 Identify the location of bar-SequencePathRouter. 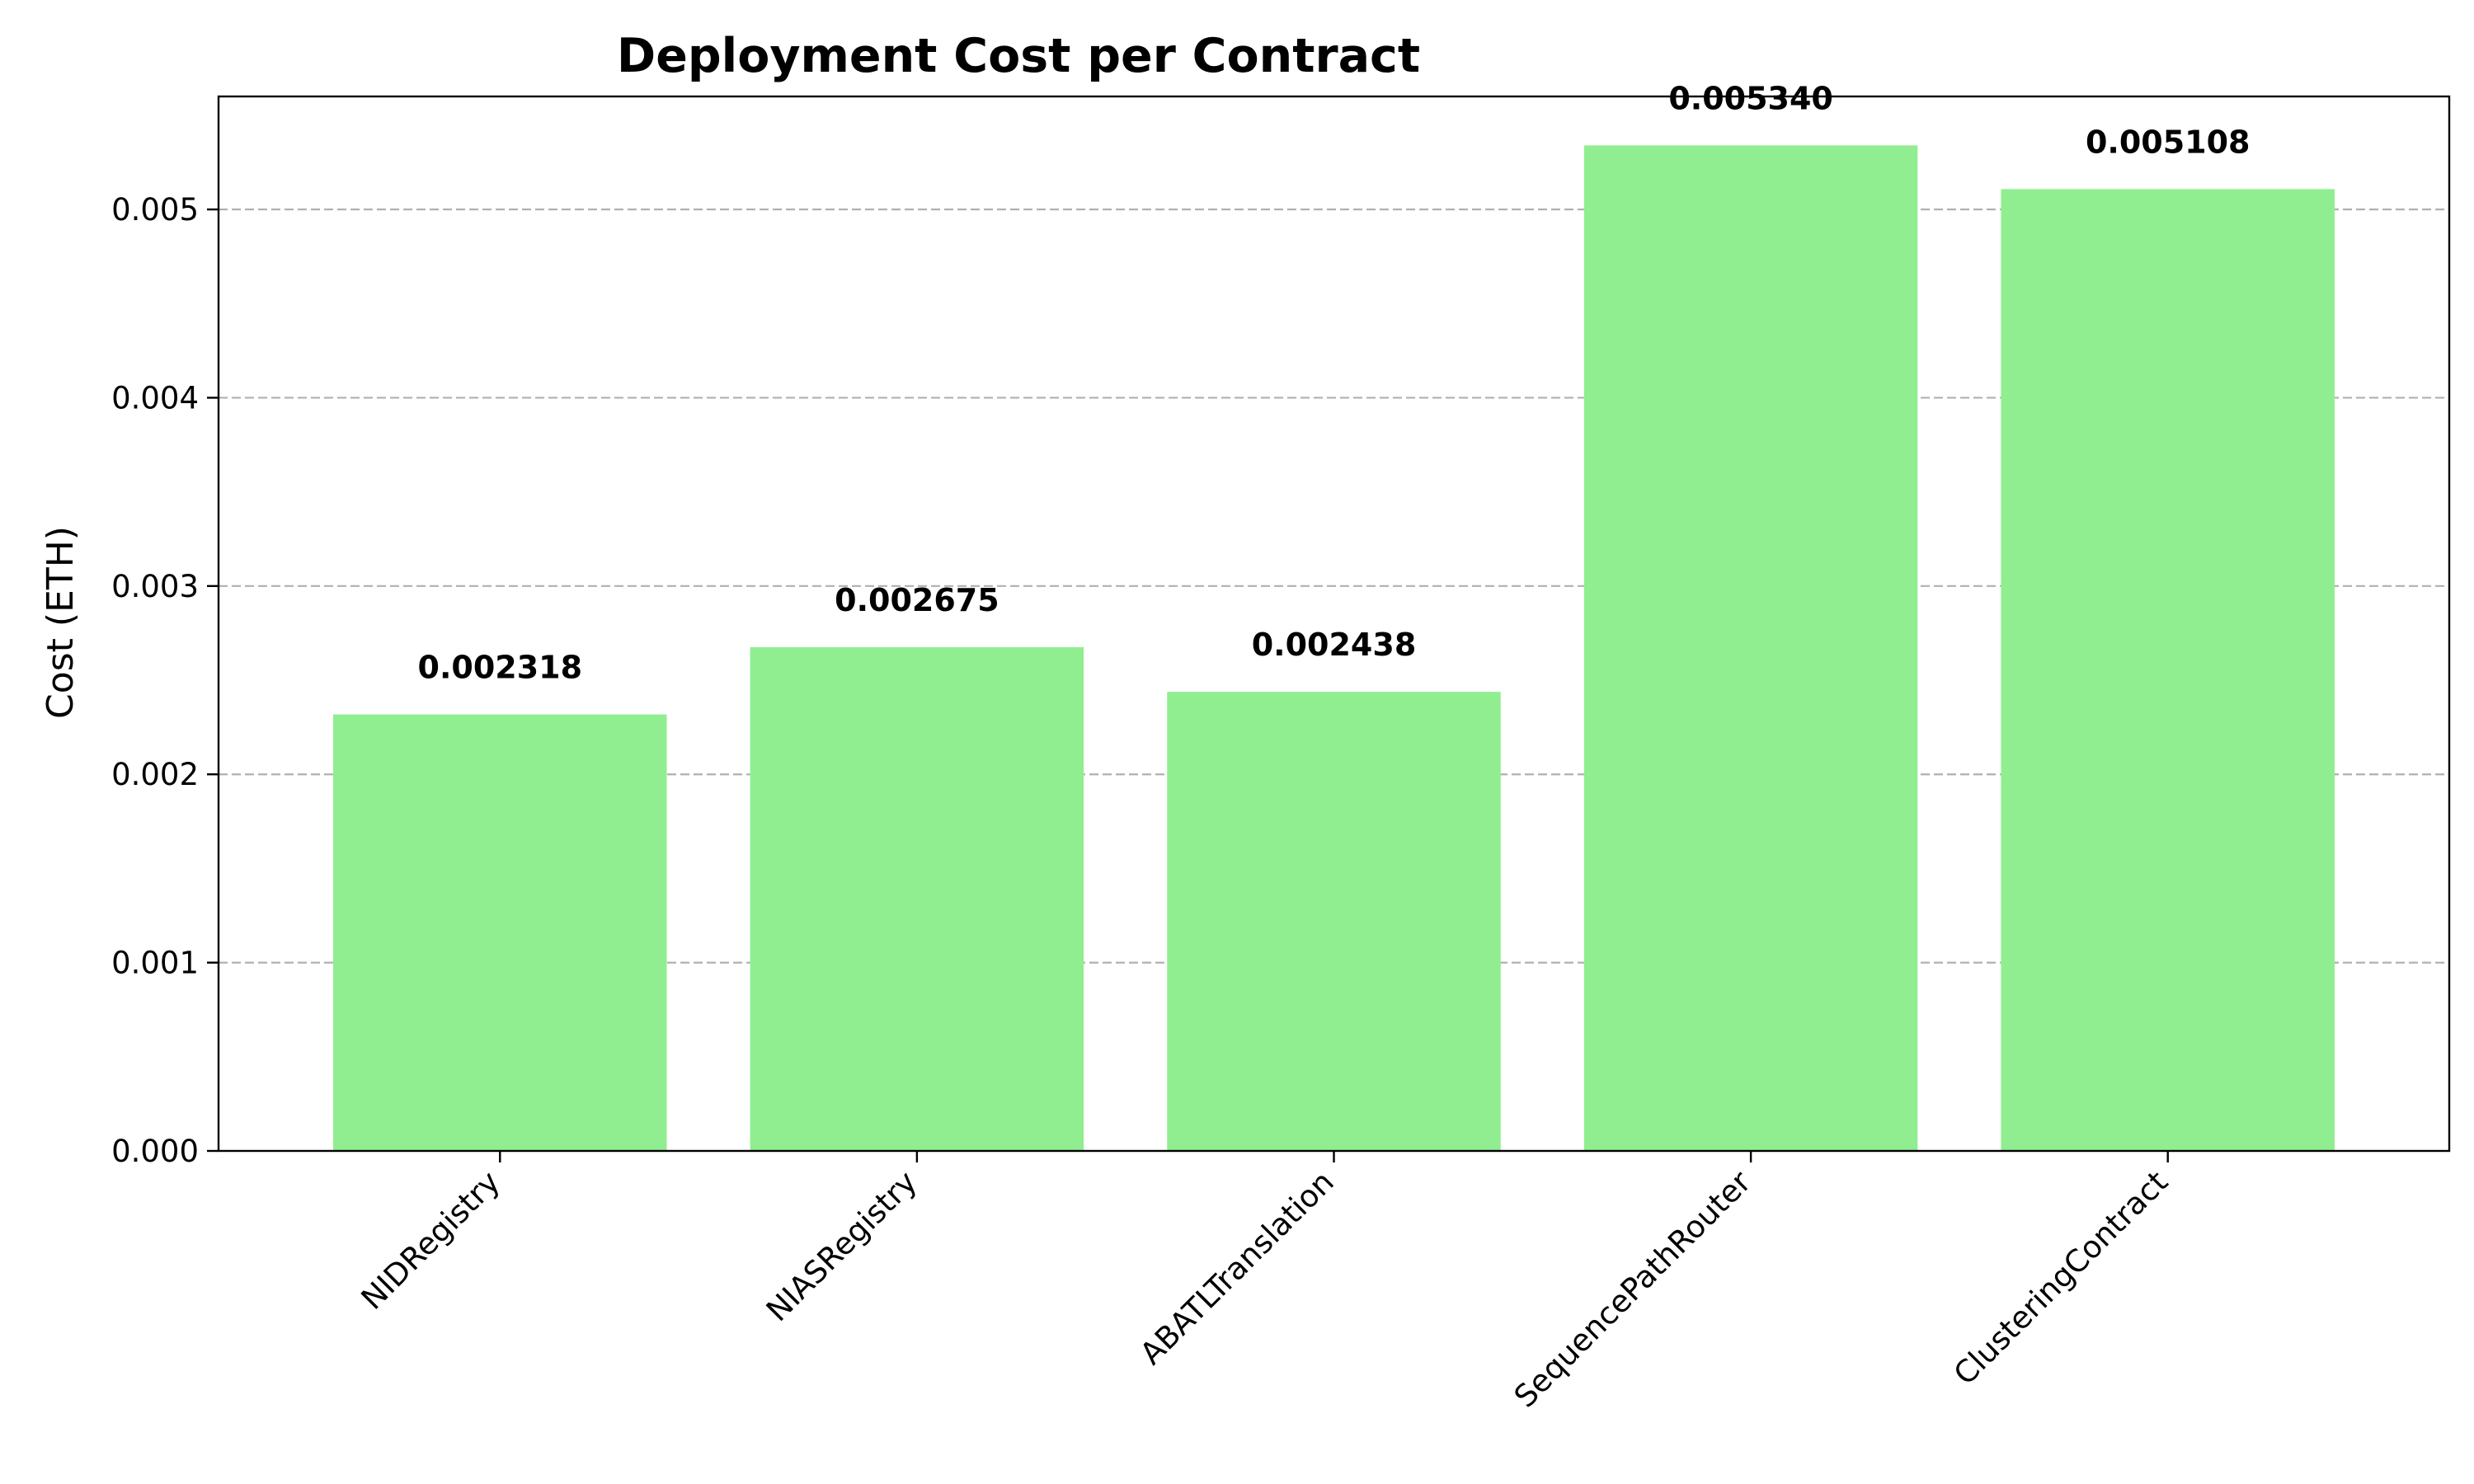
(1750, 648).